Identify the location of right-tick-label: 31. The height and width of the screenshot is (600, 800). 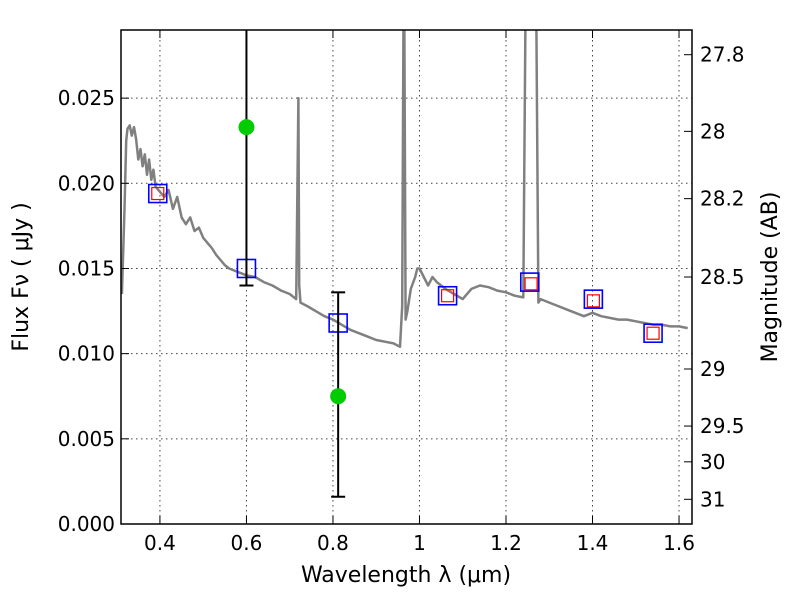
(712, 499).